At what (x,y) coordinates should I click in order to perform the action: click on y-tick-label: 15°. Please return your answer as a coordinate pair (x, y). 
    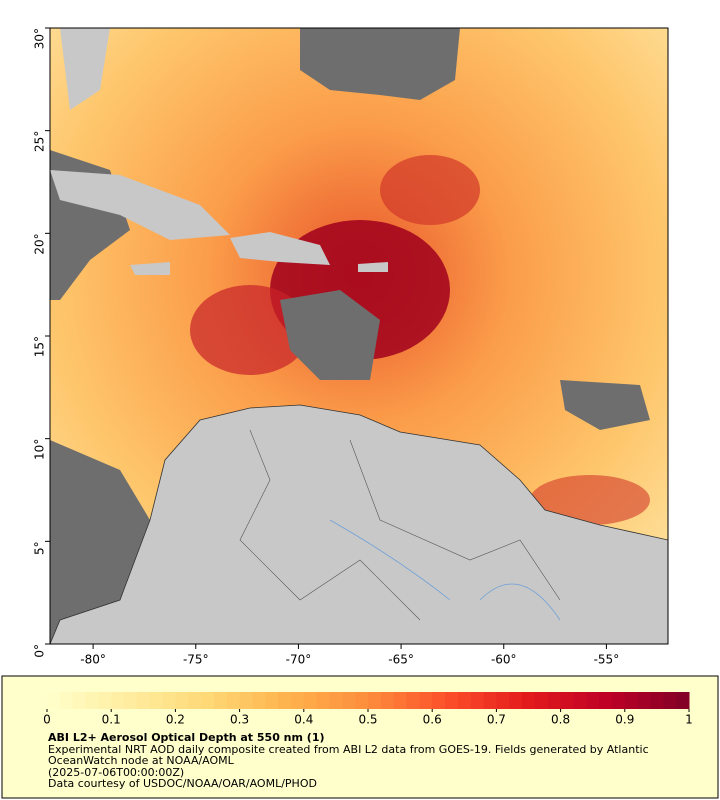
    Looking at the image, I should click on (40, 346).